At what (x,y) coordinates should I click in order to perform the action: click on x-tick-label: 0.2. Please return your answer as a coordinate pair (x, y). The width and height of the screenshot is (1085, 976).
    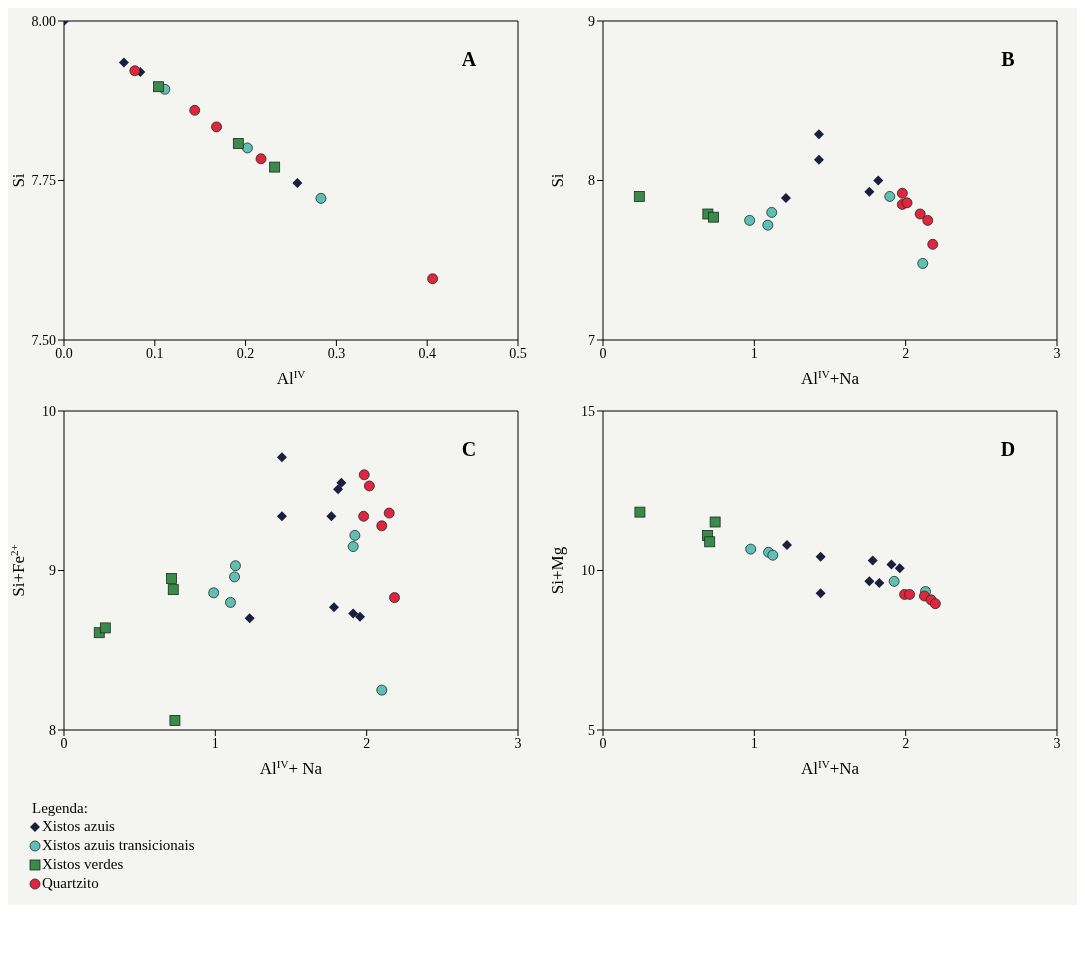
    Looking at the image, I should click on (245, 353).